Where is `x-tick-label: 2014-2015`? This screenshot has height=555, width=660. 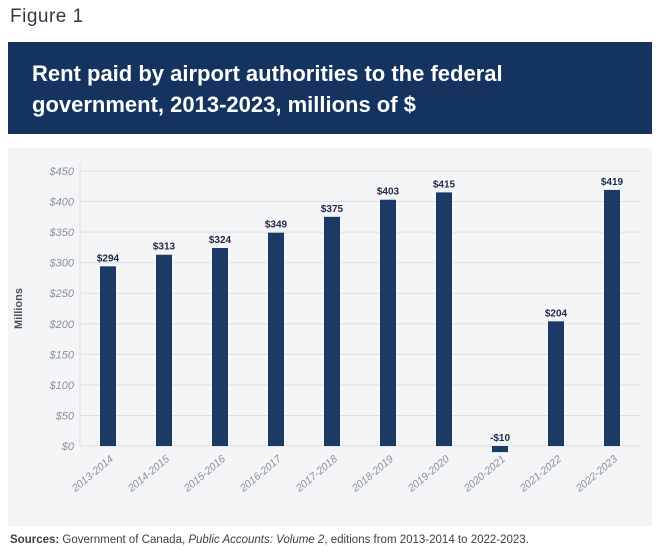
x-tick-label: 2014-2015 is located at coordinates (148, 474).